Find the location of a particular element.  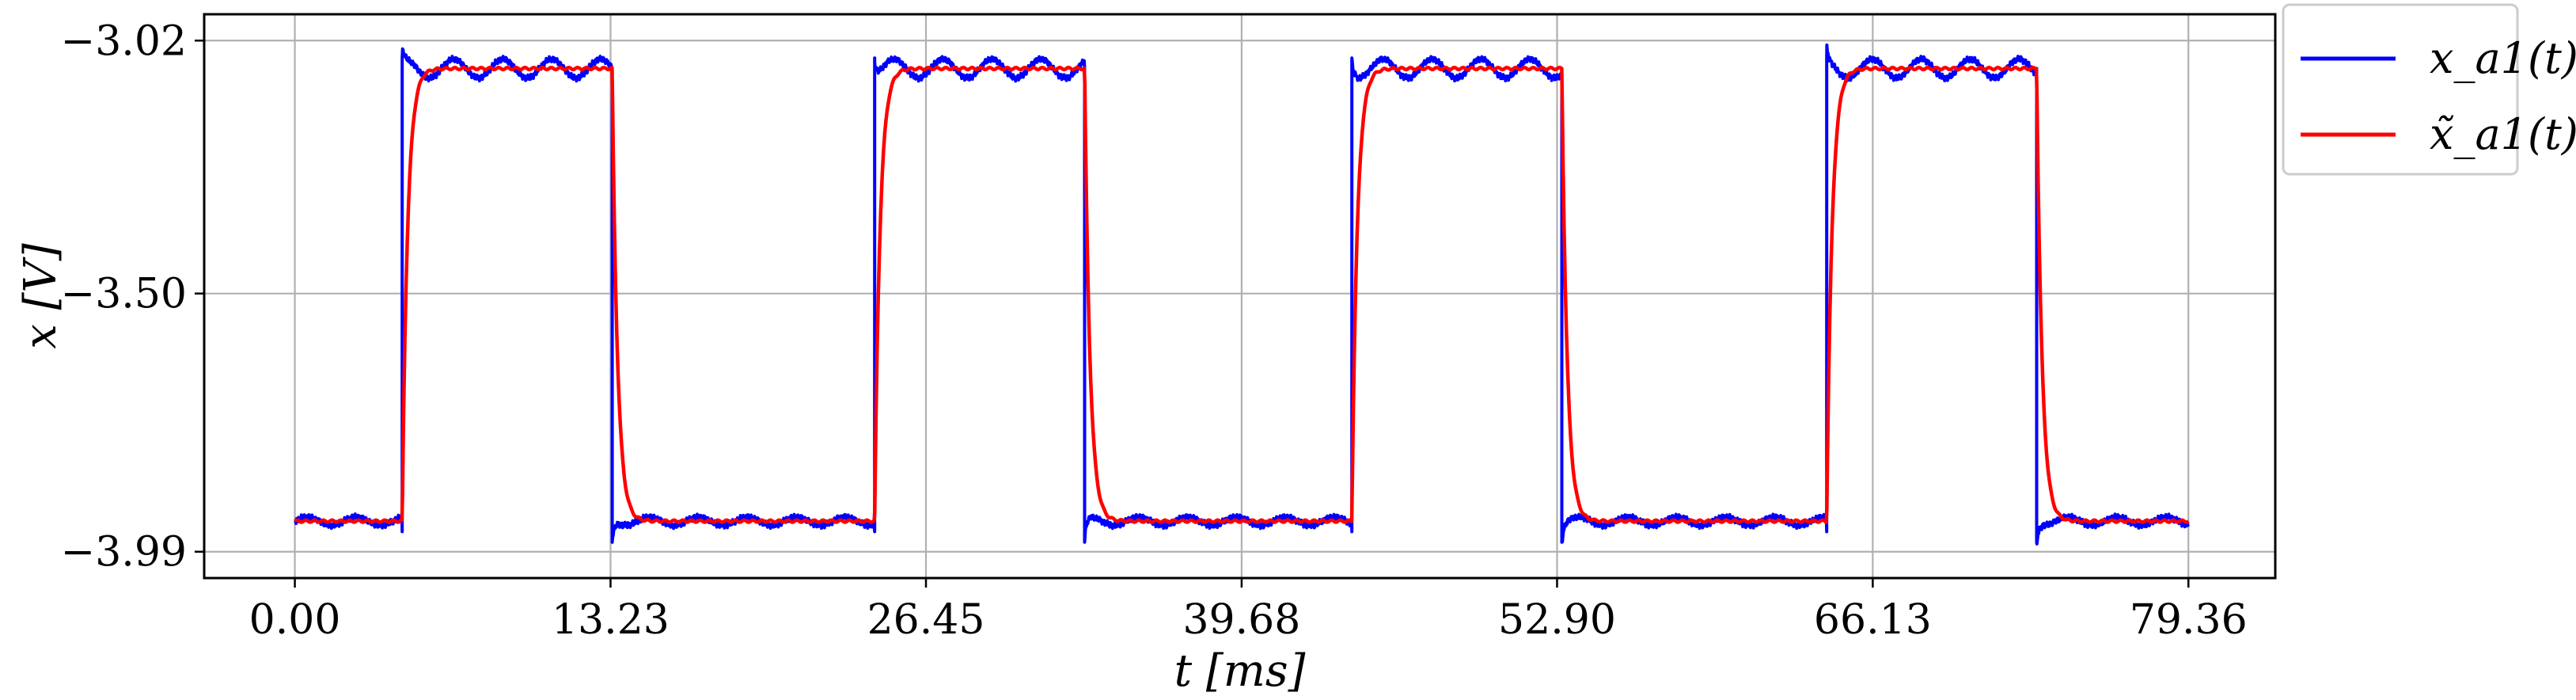

y-tick-label: −3.50 is located at coordinates (124, 294).